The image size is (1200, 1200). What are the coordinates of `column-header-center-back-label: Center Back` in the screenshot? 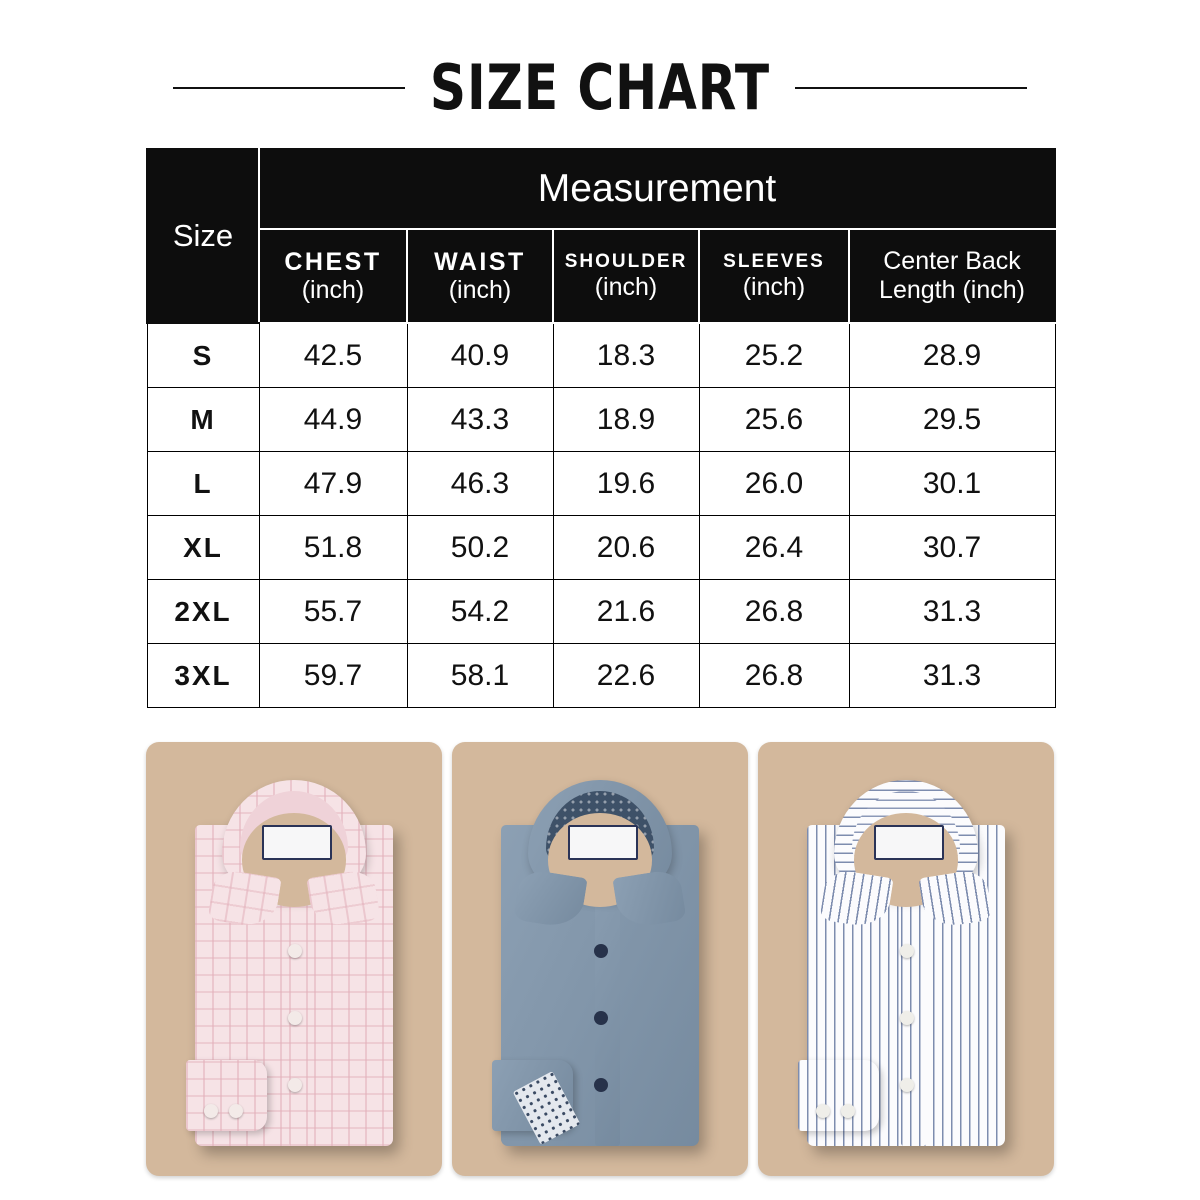 It's located at (952, 260).